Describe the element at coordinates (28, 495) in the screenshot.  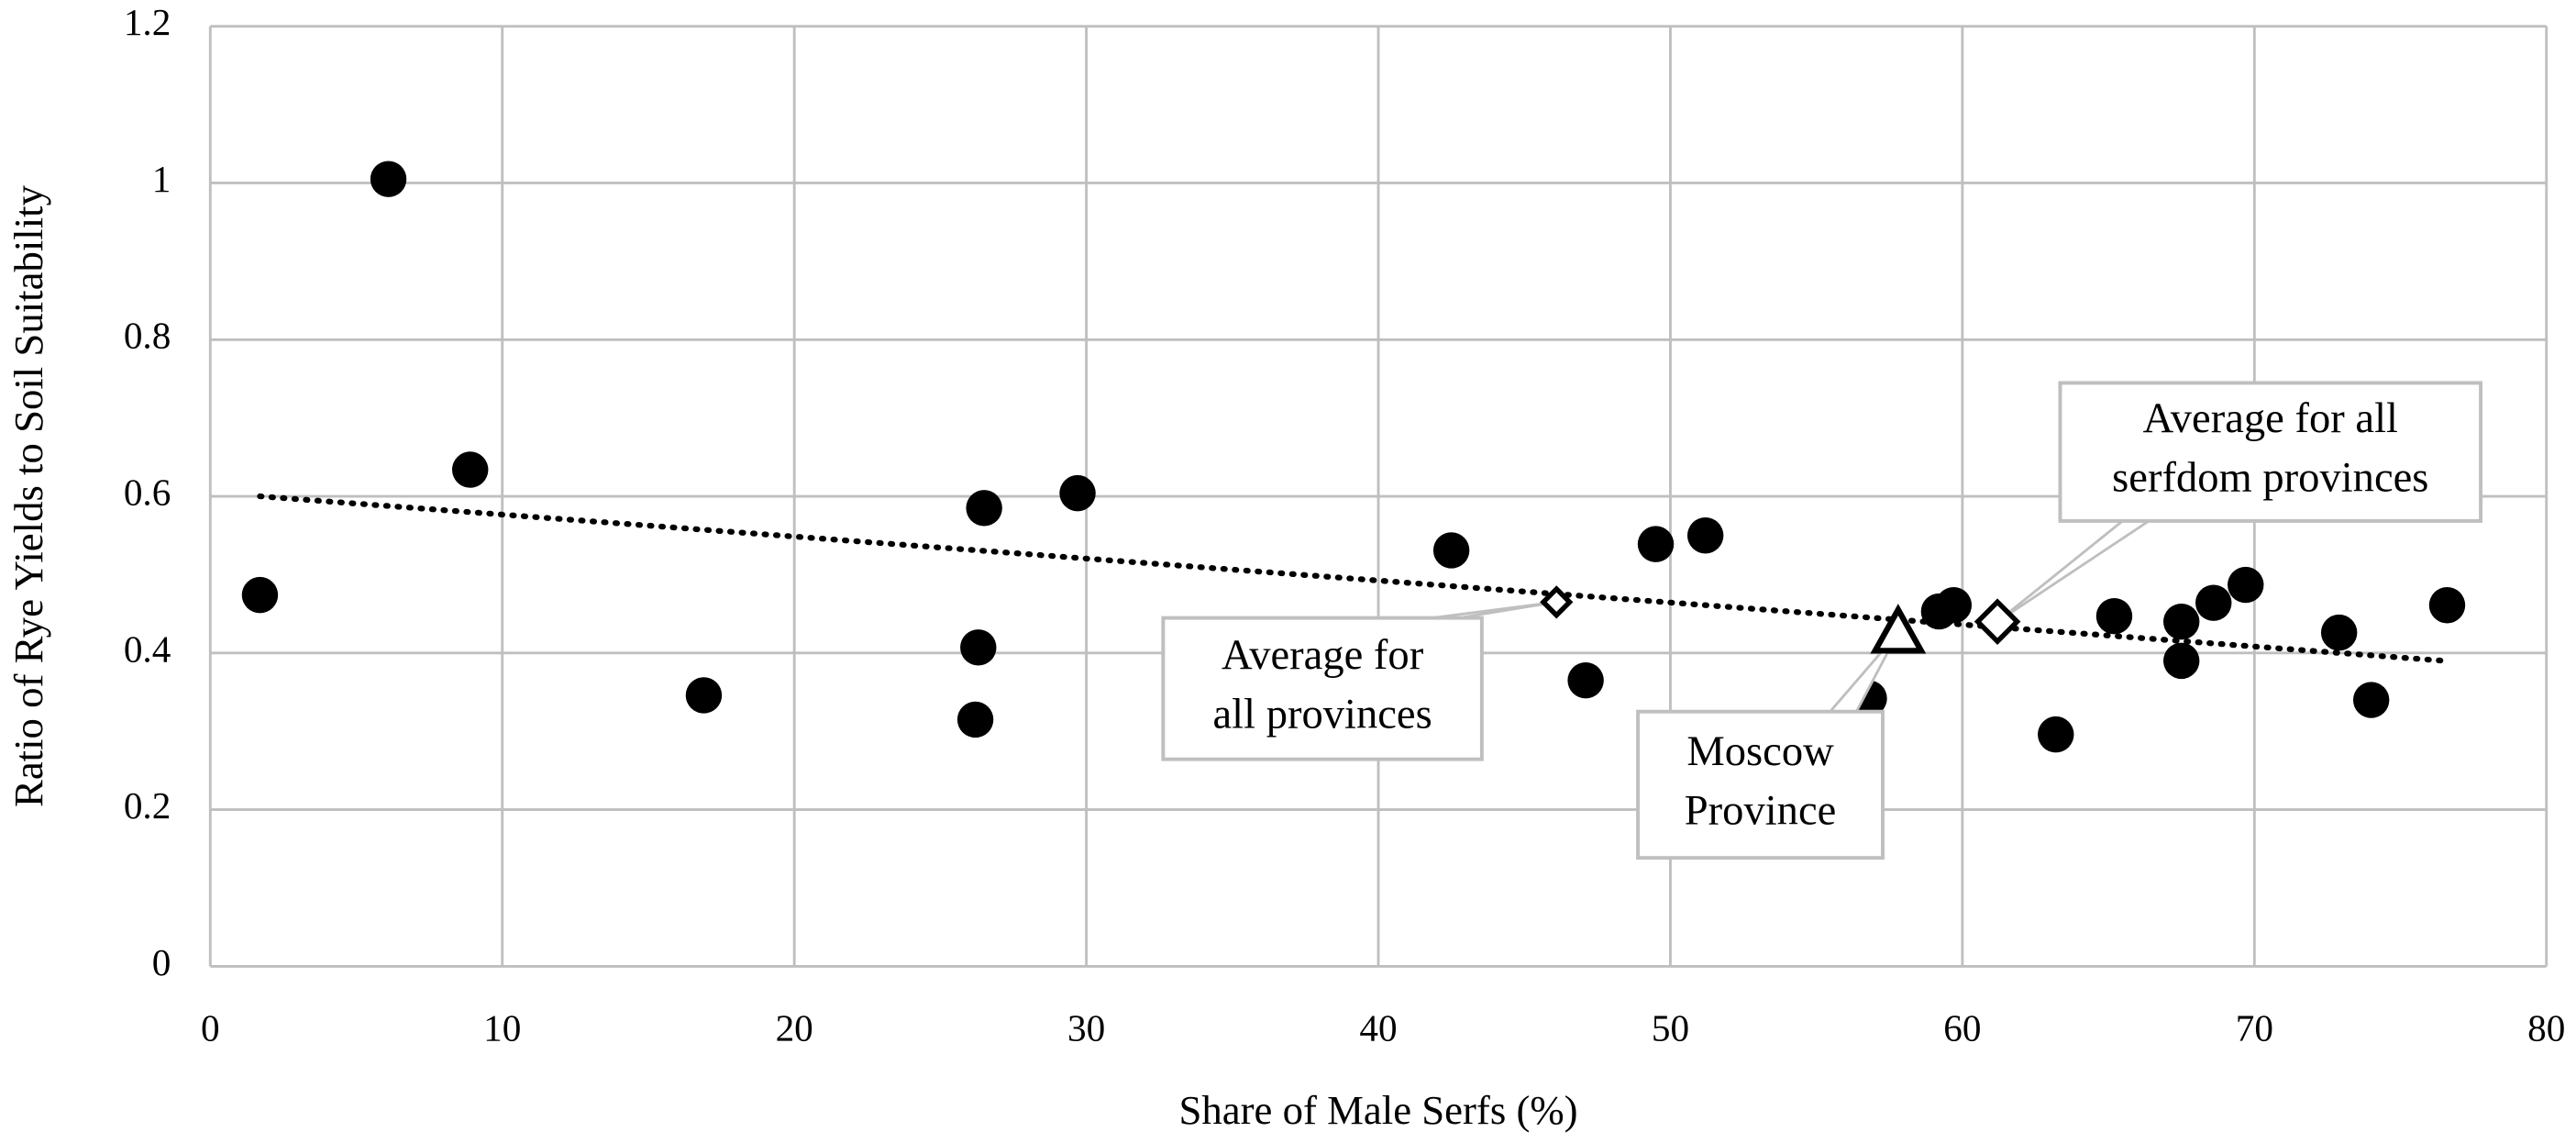
I see `y-axis-title: Ratio of Rye Yields to Soil Suitability` at that location.